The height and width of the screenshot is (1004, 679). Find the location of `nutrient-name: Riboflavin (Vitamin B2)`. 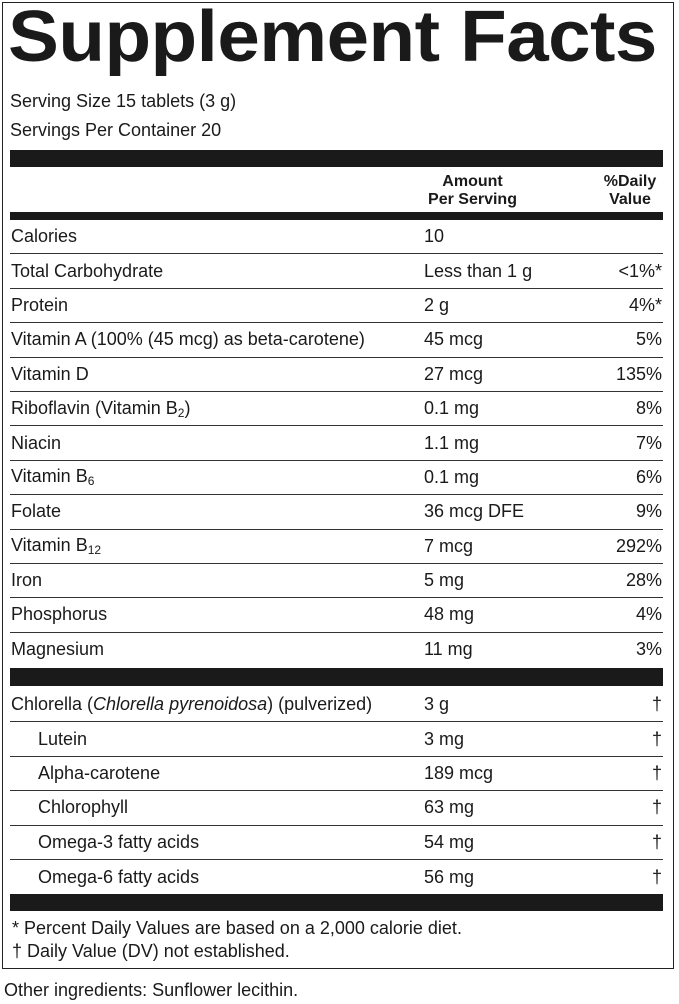

nutrient-name: Riboflavin (Vitamin B2) is located at coordinates (101, 408).